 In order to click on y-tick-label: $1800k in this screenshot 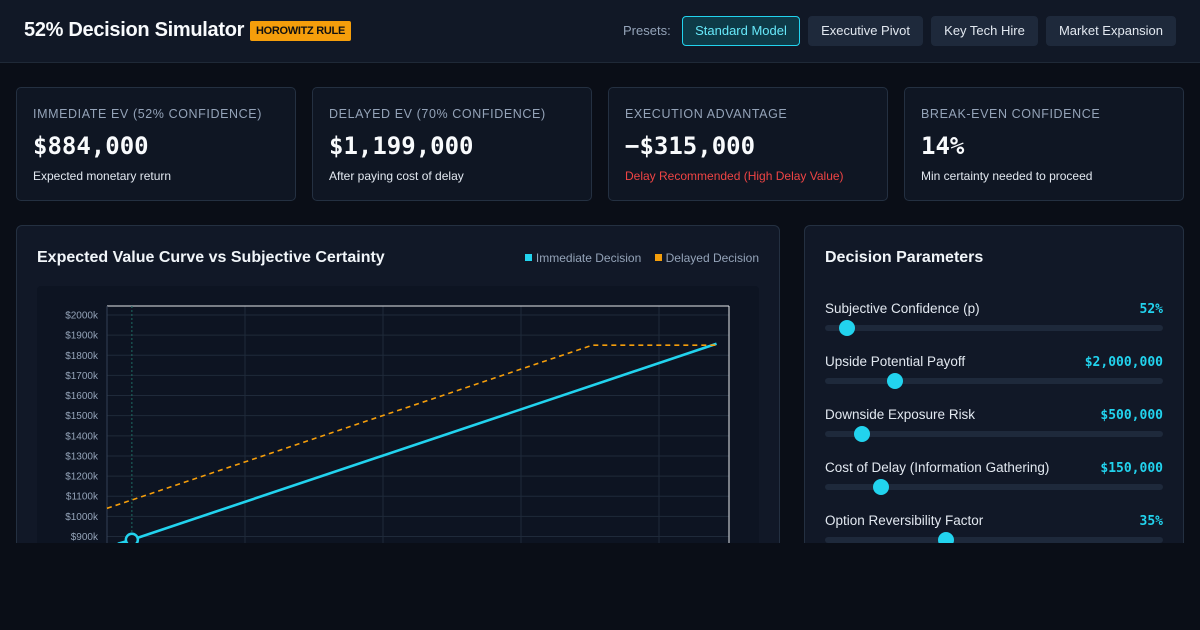, I will do `click(82, 356)`.